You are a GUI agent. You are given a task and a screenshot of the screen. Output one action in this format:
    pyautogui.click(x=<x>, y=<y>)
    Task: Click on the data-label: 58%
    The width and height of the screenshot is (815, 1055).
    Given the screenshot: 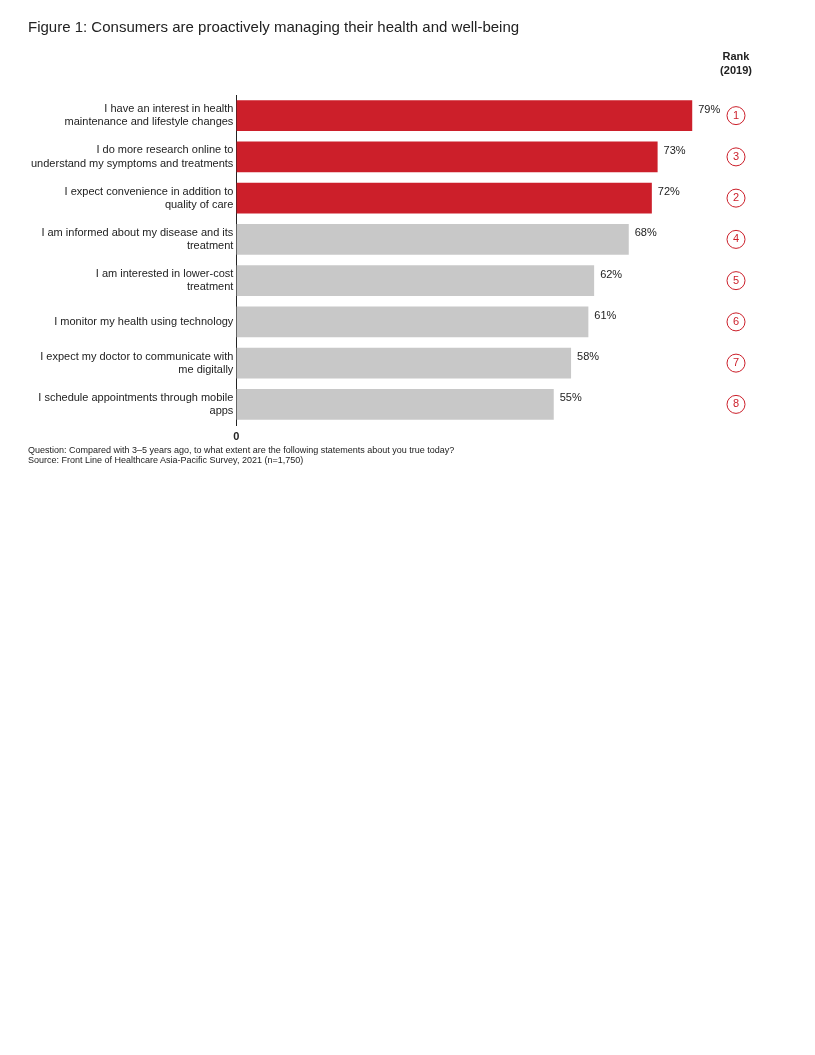 What is the action you would take?
    pyautogui.click(x=588, y=356)
    